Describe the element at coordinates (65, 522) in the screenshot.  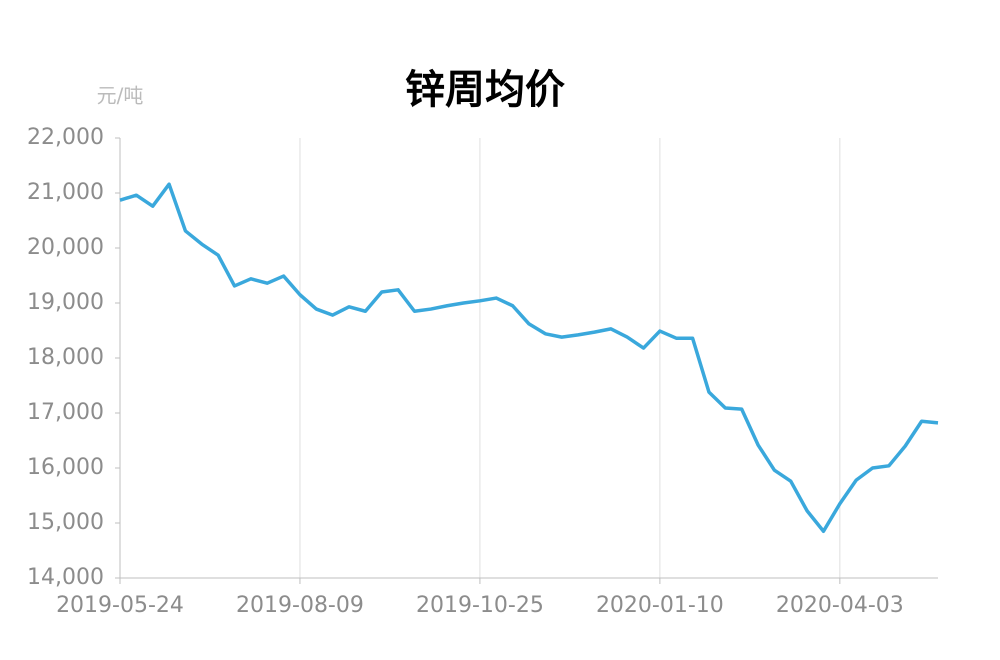
I see `y-tick-label: 15,000` at that location.